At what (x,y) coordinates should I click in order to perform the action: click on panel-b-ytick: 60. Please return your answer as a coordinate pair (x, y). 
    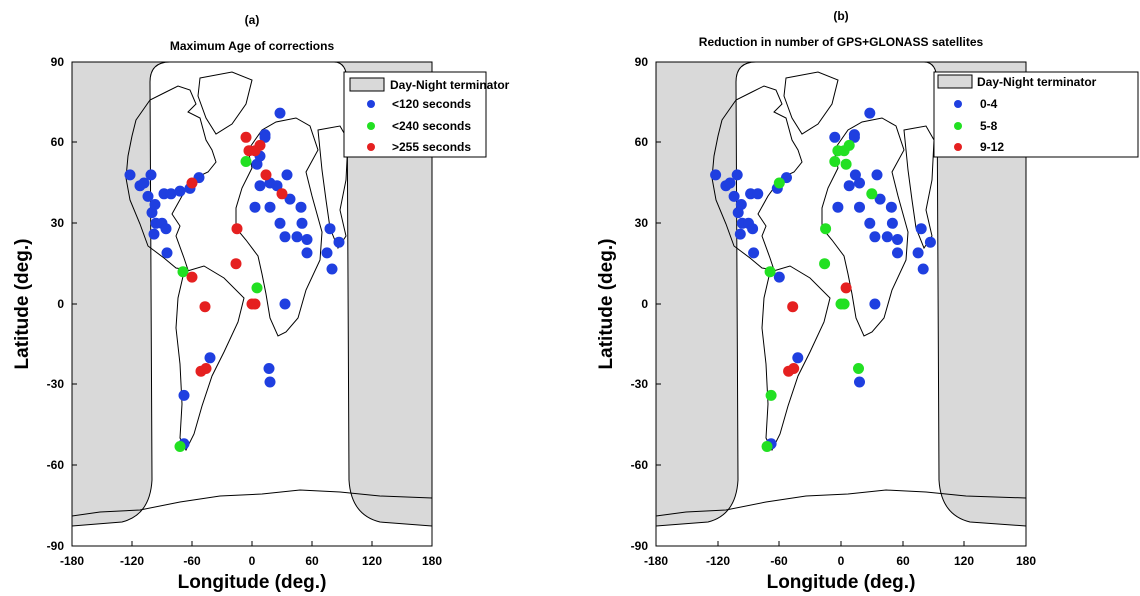
    Looking at the image, I should click on (642, 142).